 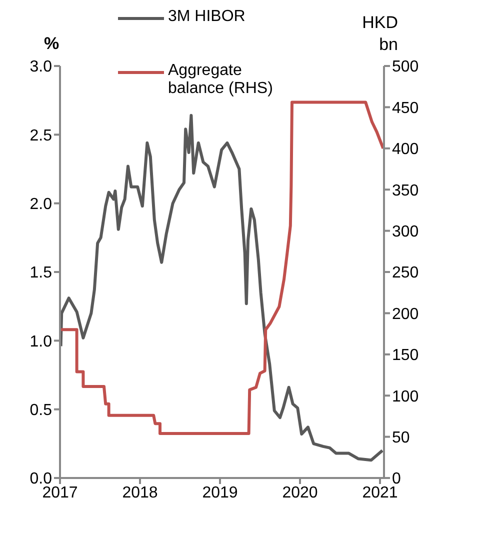 What do you see at coordinates (60, 493) in the screenshot?
I see `x-tick-label: 2017` at bounding box center [60, 493].